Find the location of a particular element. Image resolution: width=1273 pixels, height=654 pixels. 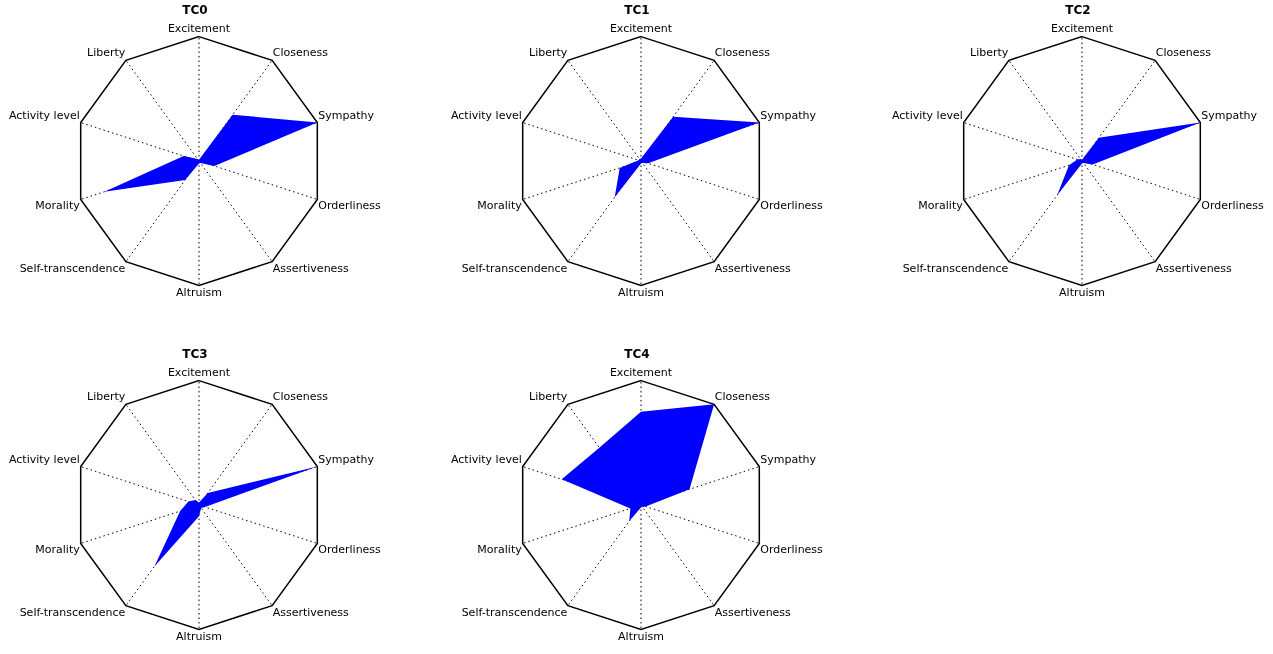

chart-title: TC1 is located at coordinates (637, 10).